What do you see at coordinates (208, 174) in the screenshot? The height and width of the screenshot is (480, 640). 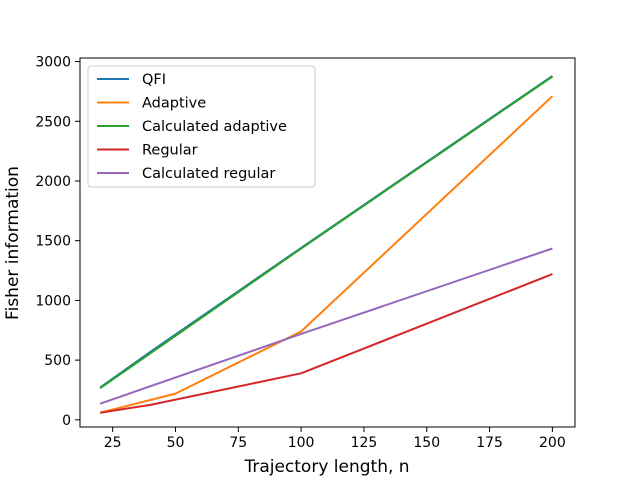 I see `legend-label-calculated-regular: Calculated regular` at bounding box center [208, 174].